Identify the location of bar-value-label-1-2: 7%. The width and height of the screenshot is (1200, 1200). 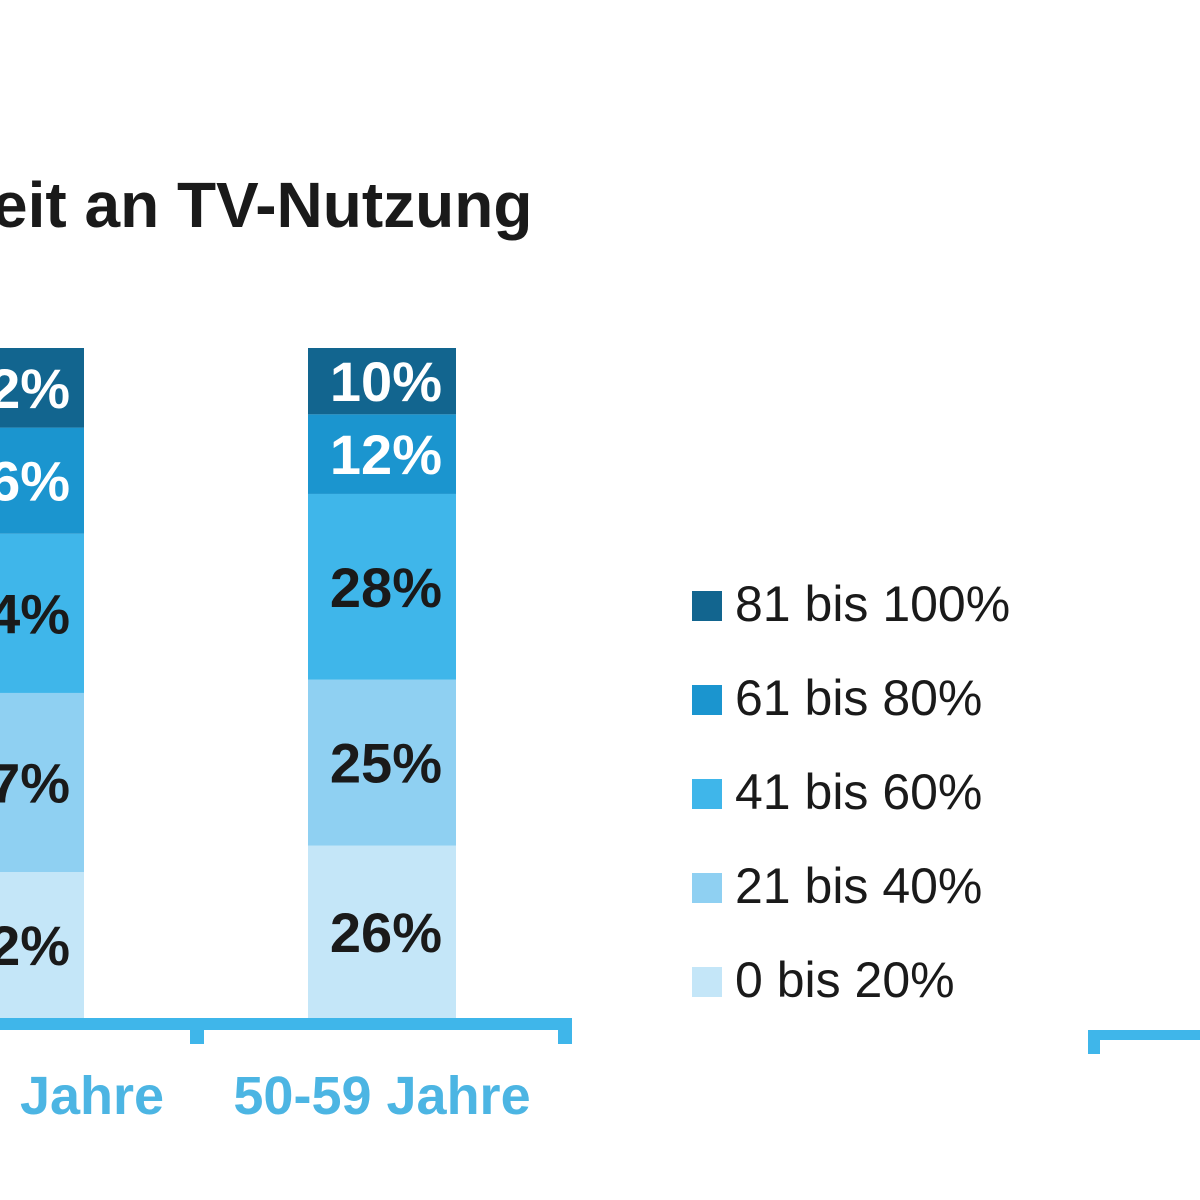
(35, 783).